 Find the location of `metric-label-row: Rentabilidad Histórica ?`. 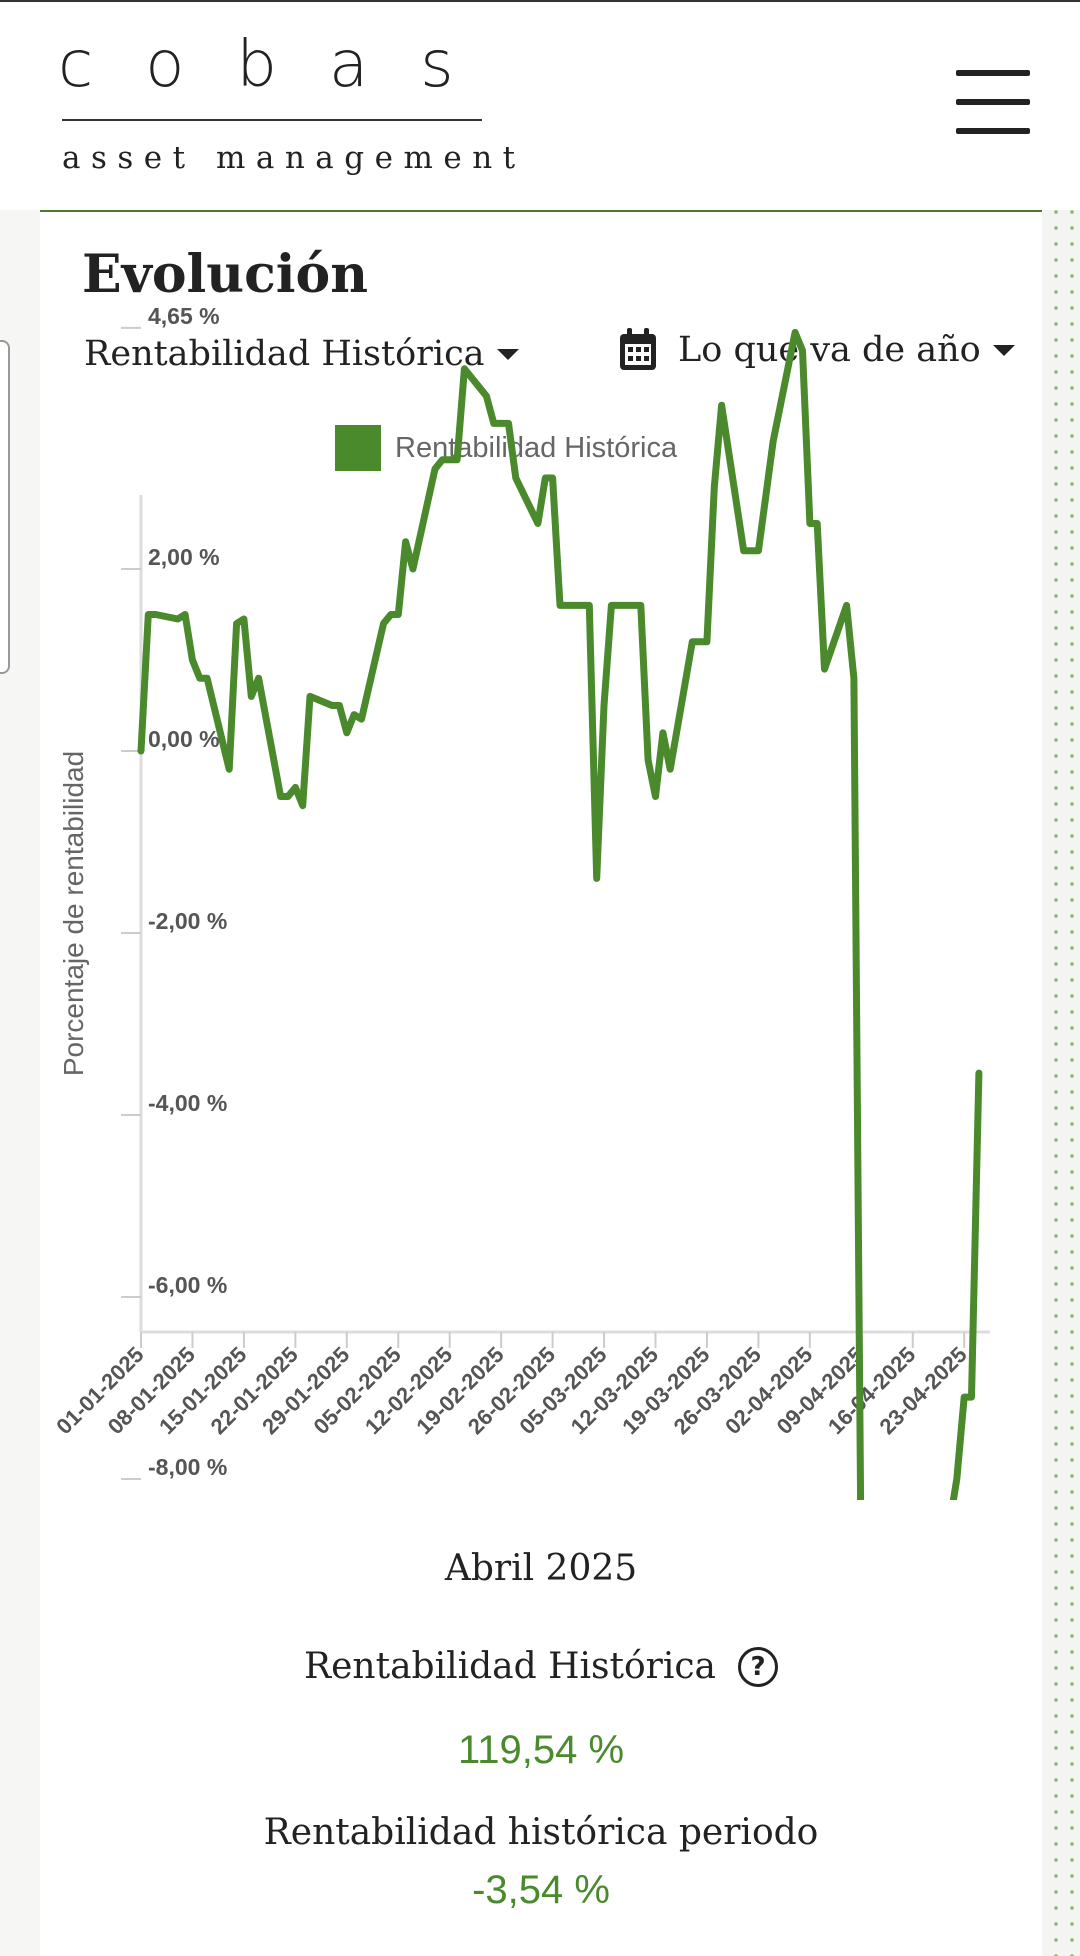

metric-label-row: Rentabilidad Histórica ? is located at coordinates (541, 1666).